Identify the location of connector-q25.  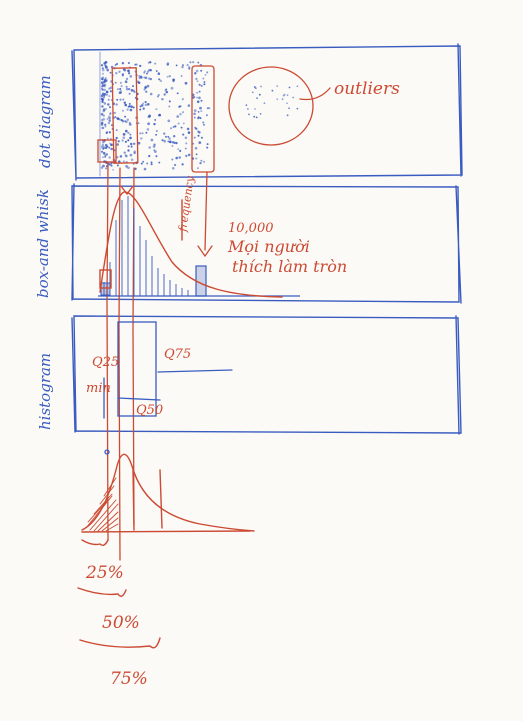
(107, 351).